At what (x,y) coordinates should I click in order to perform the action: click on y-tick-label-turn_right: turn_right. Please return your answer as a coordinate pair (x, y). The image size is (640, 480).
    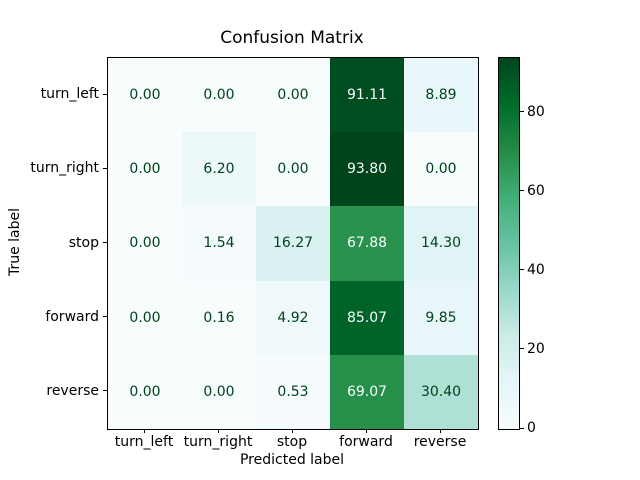
    Looking at the image, I should click on (64, 168).